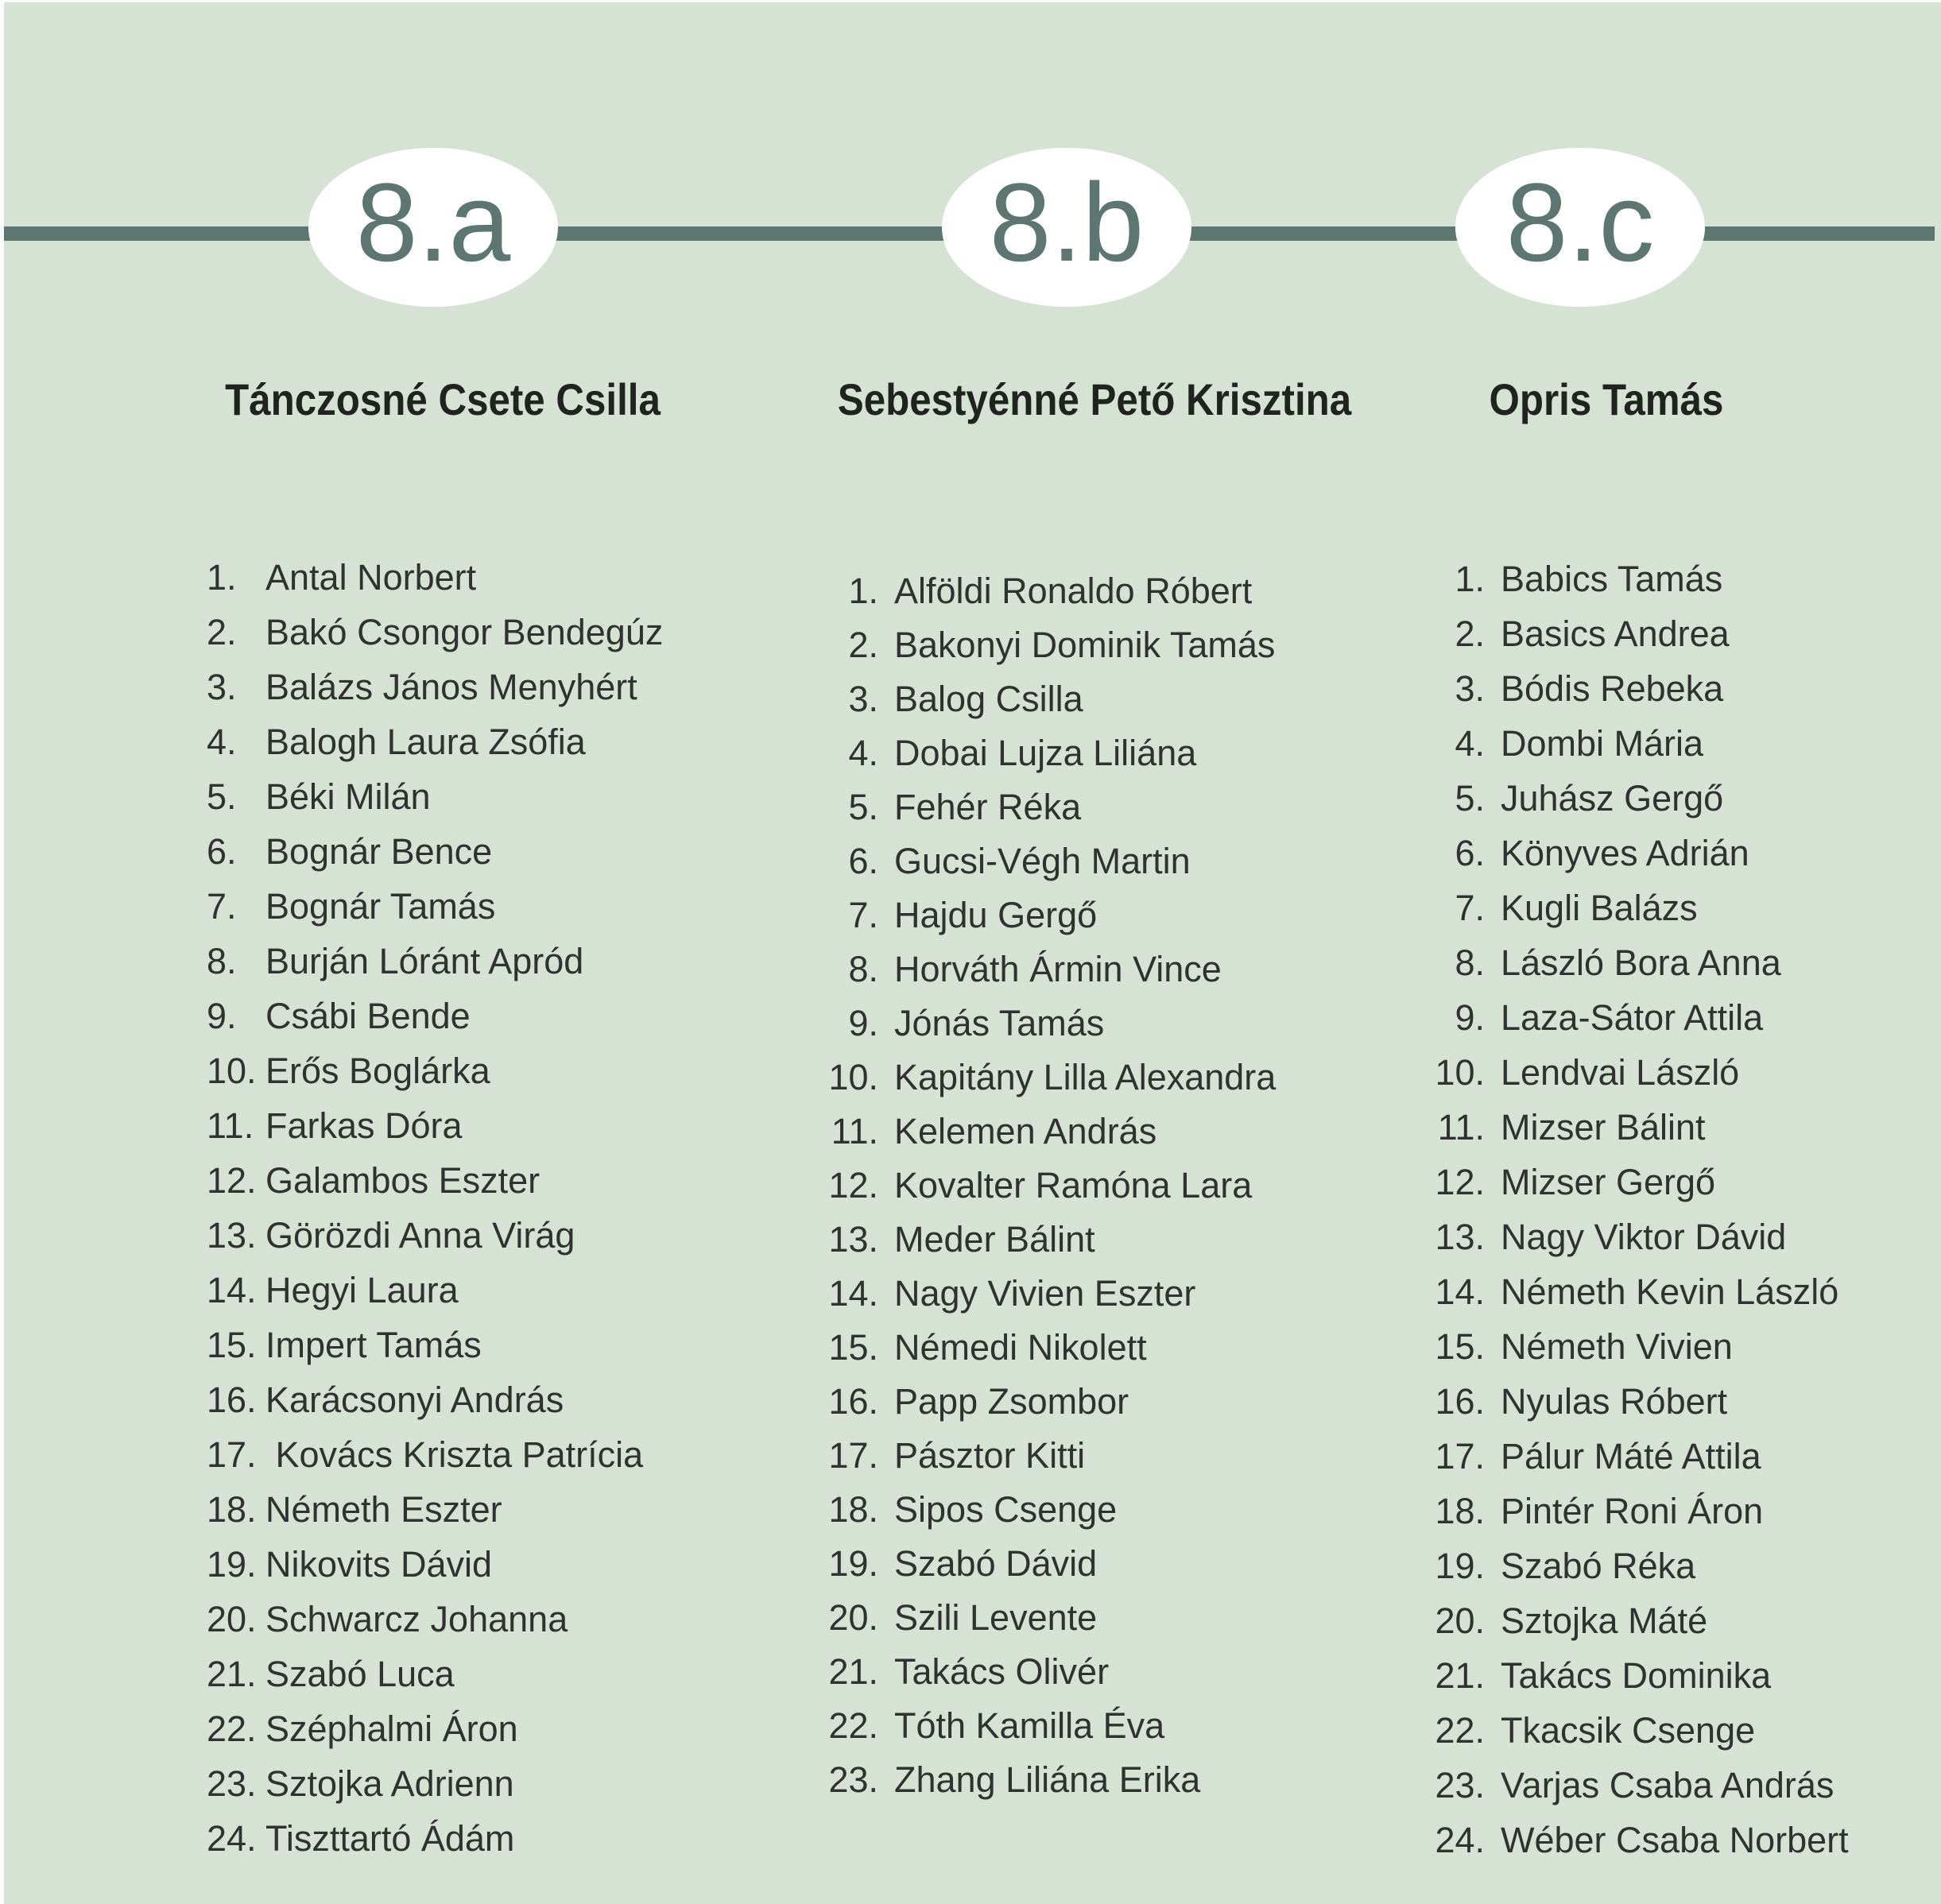  Describe the element at coordinates (451, 687) in the screenshot. I see `student-name: Balázs János Menyhért` at that location.